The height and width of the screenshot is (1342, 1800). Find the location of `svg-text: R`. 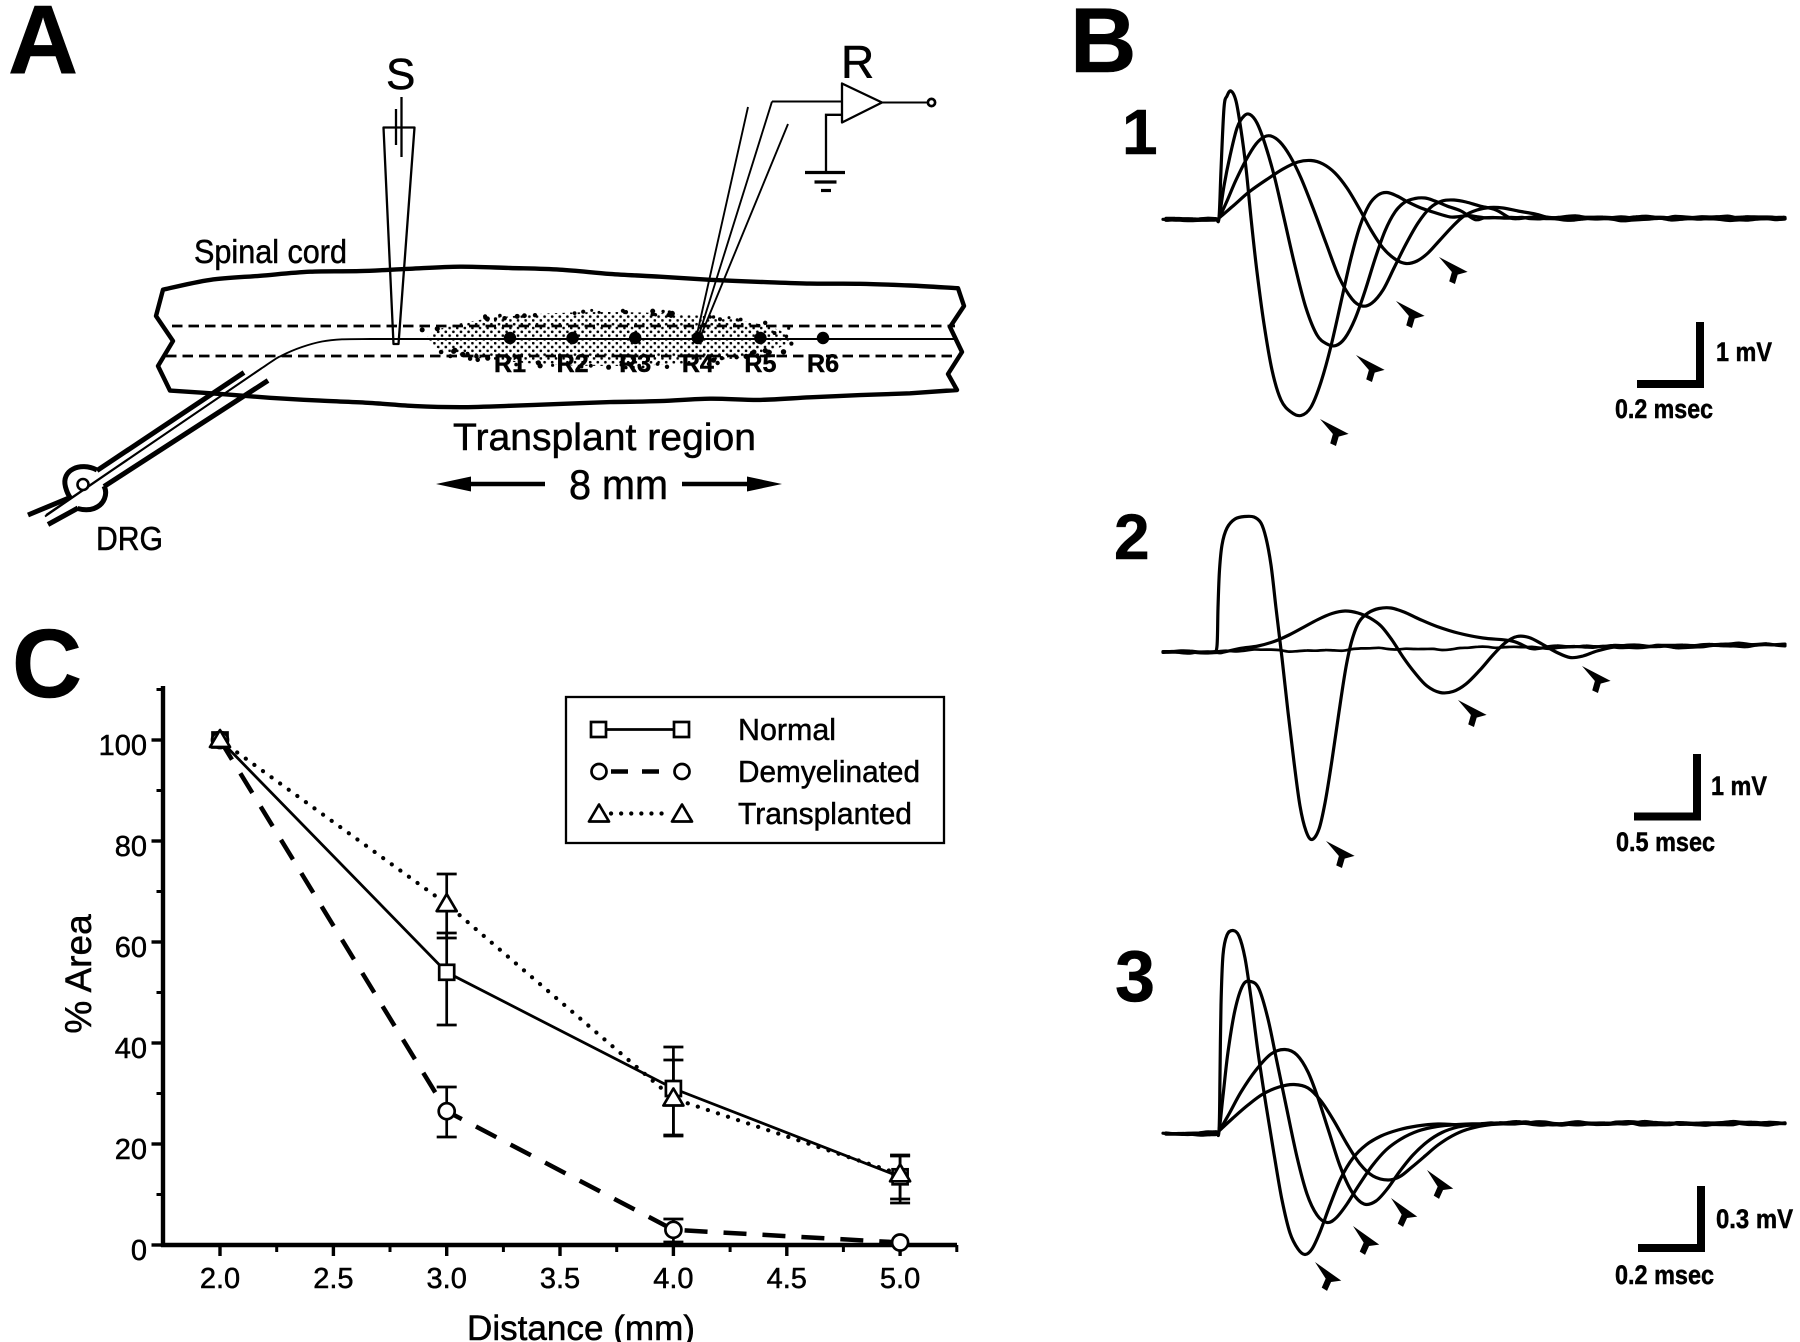

svg-text: R is located at coordinates (857, 62).